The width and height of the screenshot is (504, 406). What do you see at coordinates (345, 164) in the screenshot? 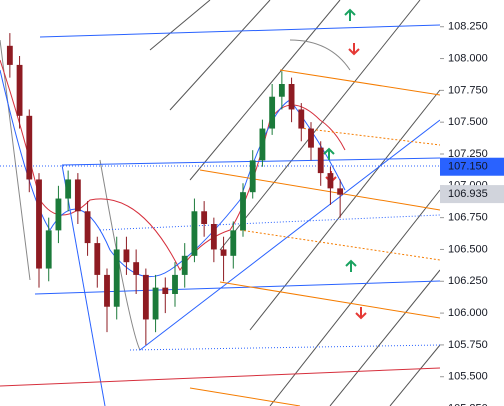
I see `signal-arrows` at bounding box center [345, 164].